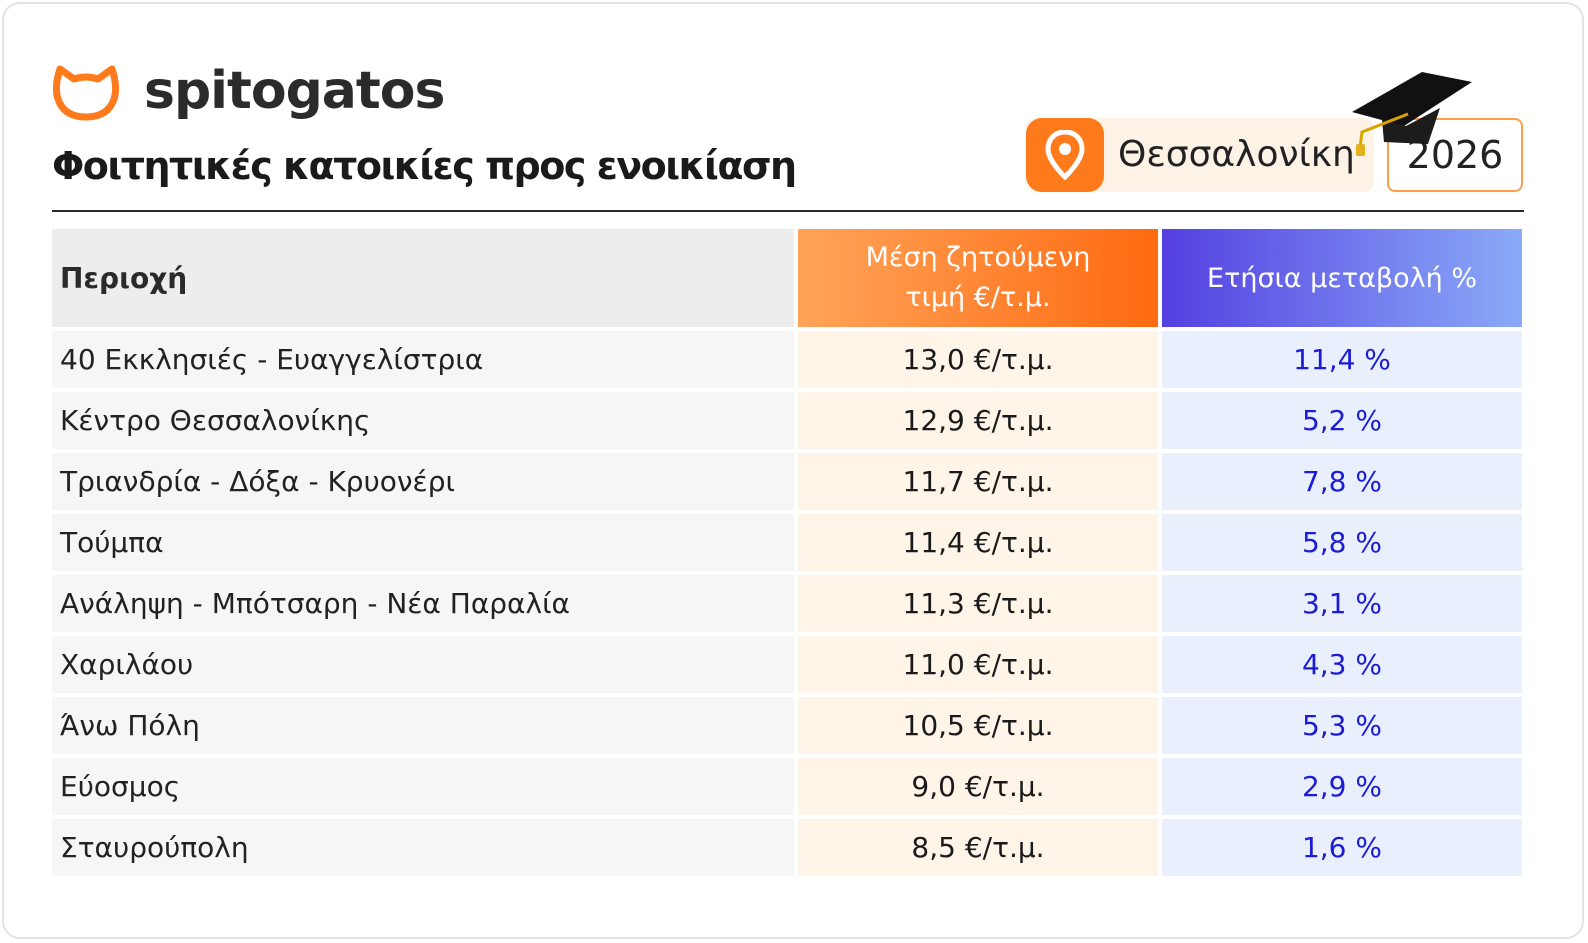 This screenshot has height=943, width=1588. What do you see at coordinates (294, 91) in the screenshot?
I see `brand-name: spitogatos` at bounding box center [294, 91].